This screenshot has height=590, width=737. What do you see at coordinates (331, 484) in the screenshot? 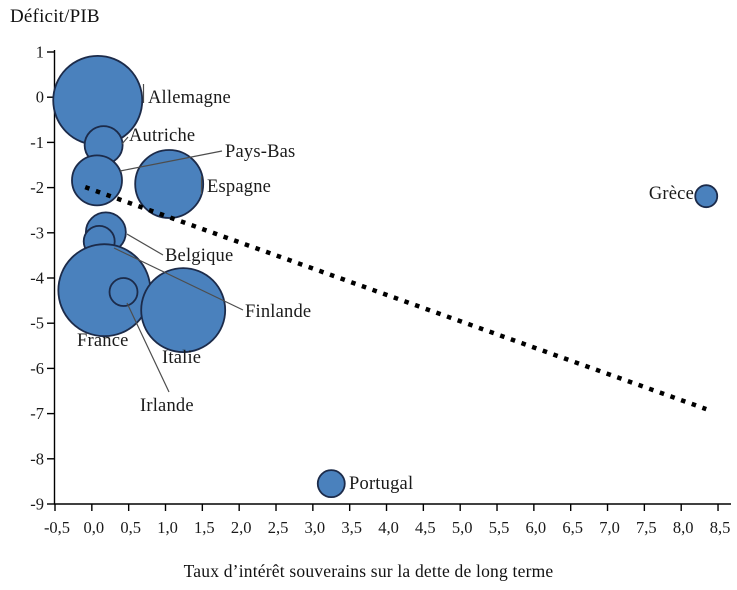
I see `bubble-portugal` at bounding box center [331, 484].